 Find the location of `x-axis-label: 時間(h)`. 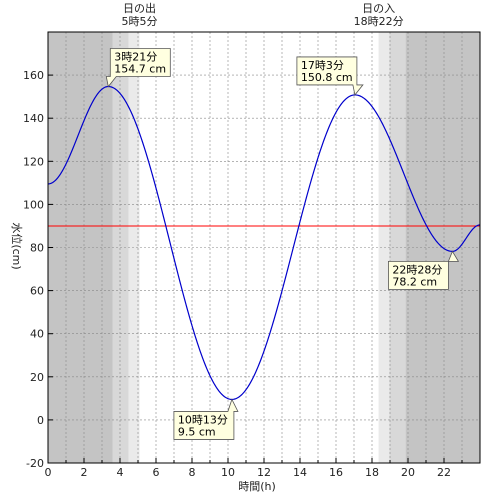

x-axis-label: 時間(h) is located at coordinates (257, 486).